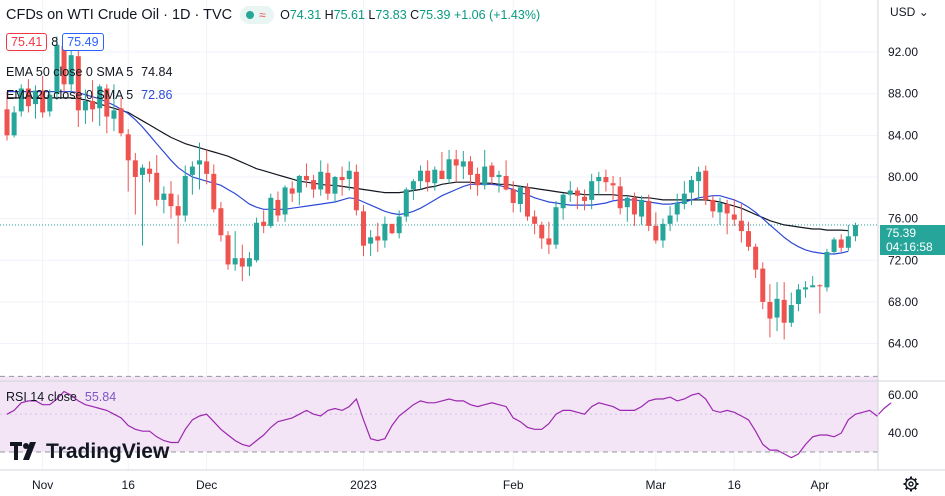 Image resolution: width=945 pixels, height=496 pixels. I want to click on price-tick-label: 72.00, so click(903, 260).